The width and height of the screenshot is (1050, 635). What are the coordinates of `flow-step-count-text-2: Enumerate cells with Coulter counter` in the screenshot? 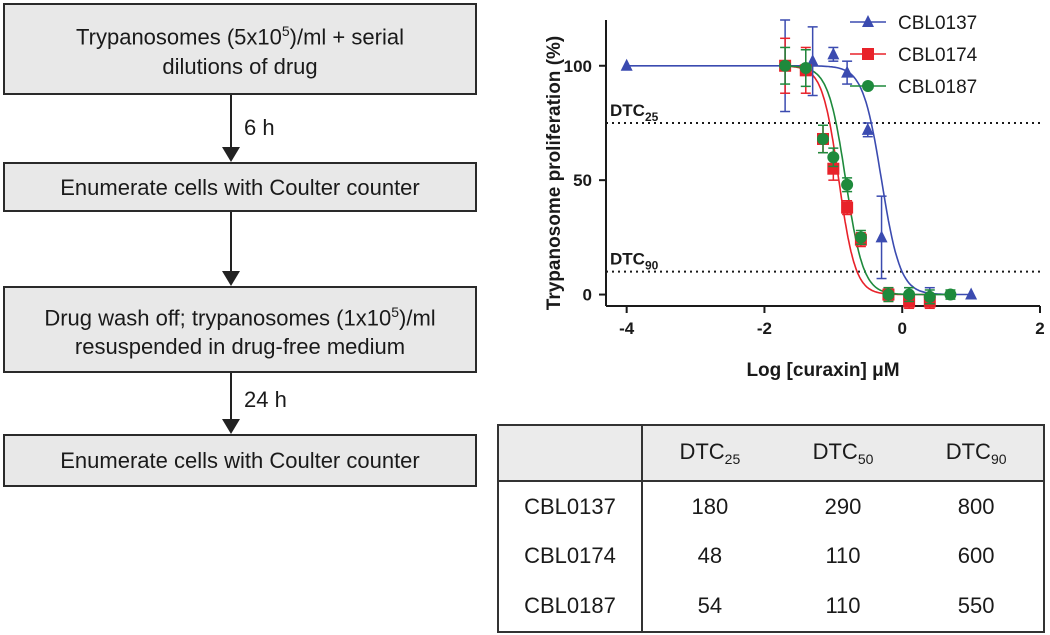 It's located at (240, 460).